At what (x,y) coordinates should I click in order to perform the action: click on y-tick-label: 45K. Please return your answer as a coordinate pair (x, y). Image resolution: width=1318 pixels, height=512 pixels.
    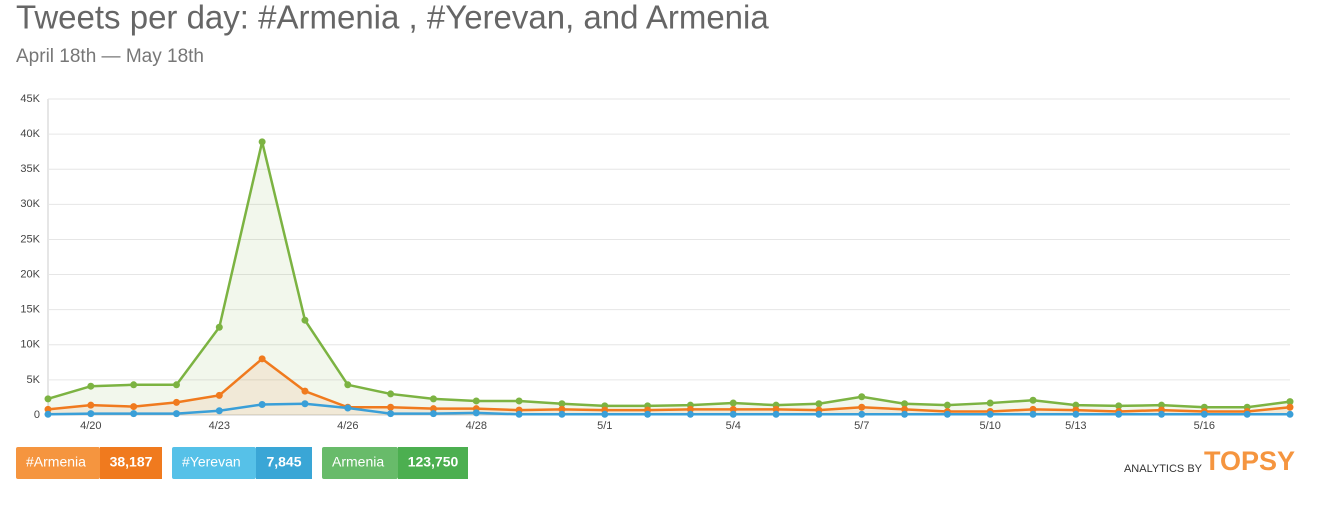
    Looking at the image, I should click on (30, 99).